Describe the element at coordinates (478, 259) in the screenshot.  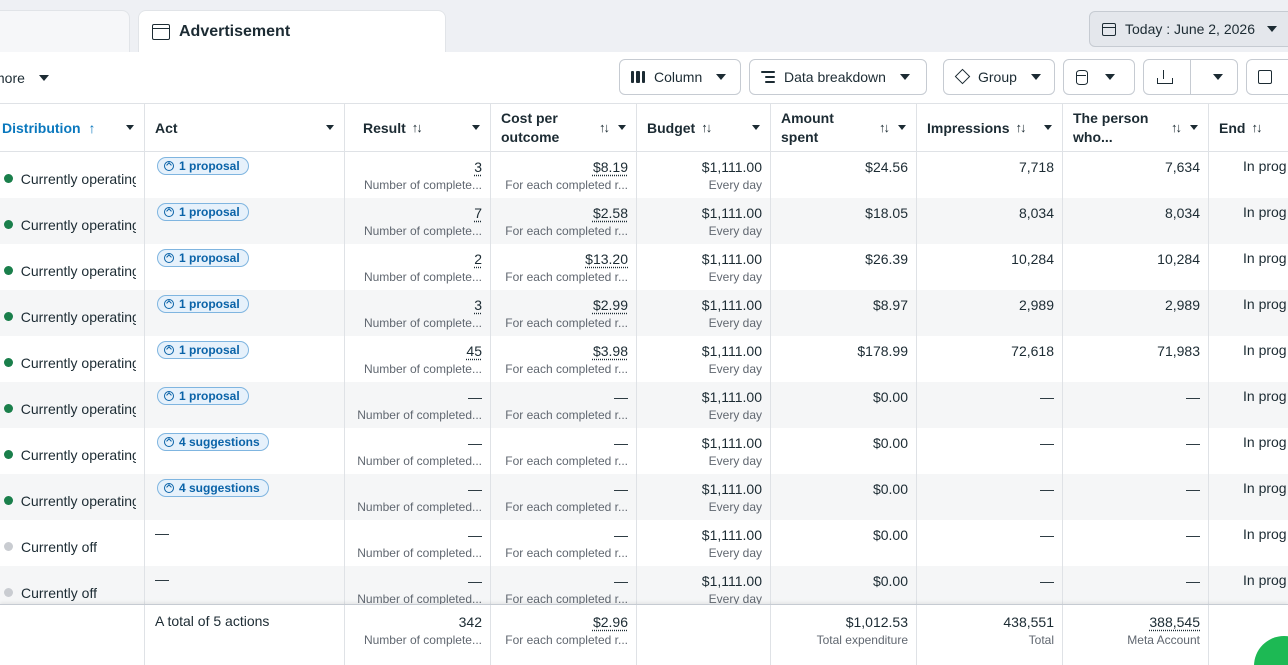
I see `result-value: 2` at that location.